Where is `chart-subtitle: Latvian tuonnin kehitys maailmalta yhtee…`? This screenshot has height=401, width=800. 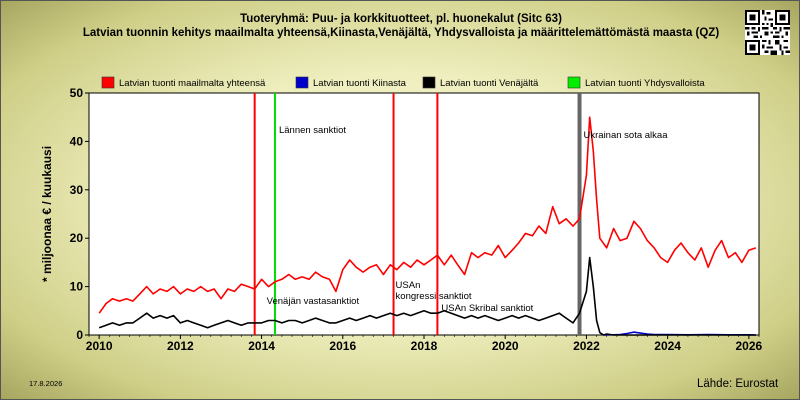 chart-subtitle: Latvian tuonnin kehitys maailmalta yhtee… is located at coordinates (401, 33).